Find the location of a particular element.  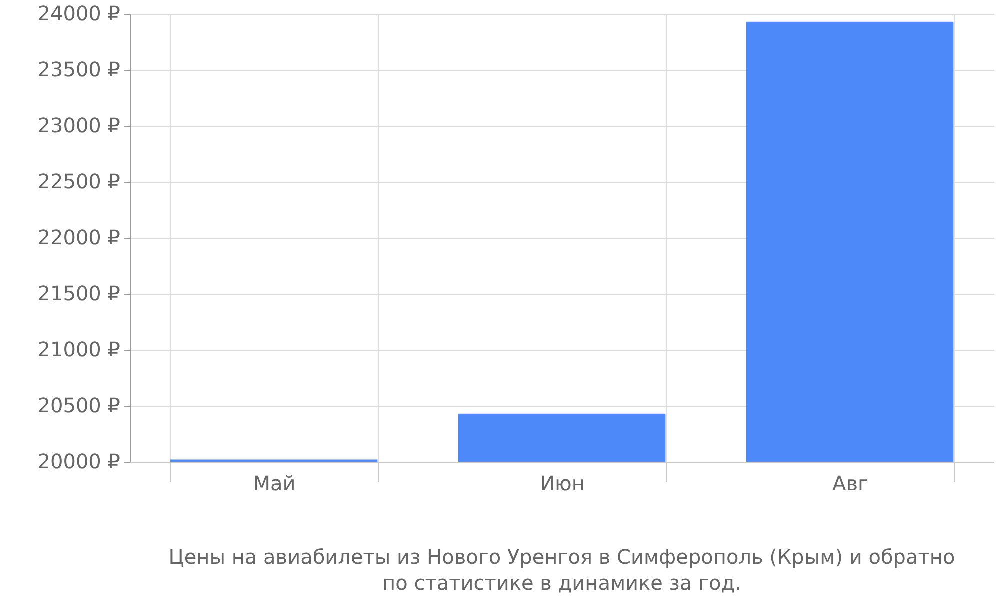

y-tick-label: 23500 ₽ is located at coordinates (79, 70).